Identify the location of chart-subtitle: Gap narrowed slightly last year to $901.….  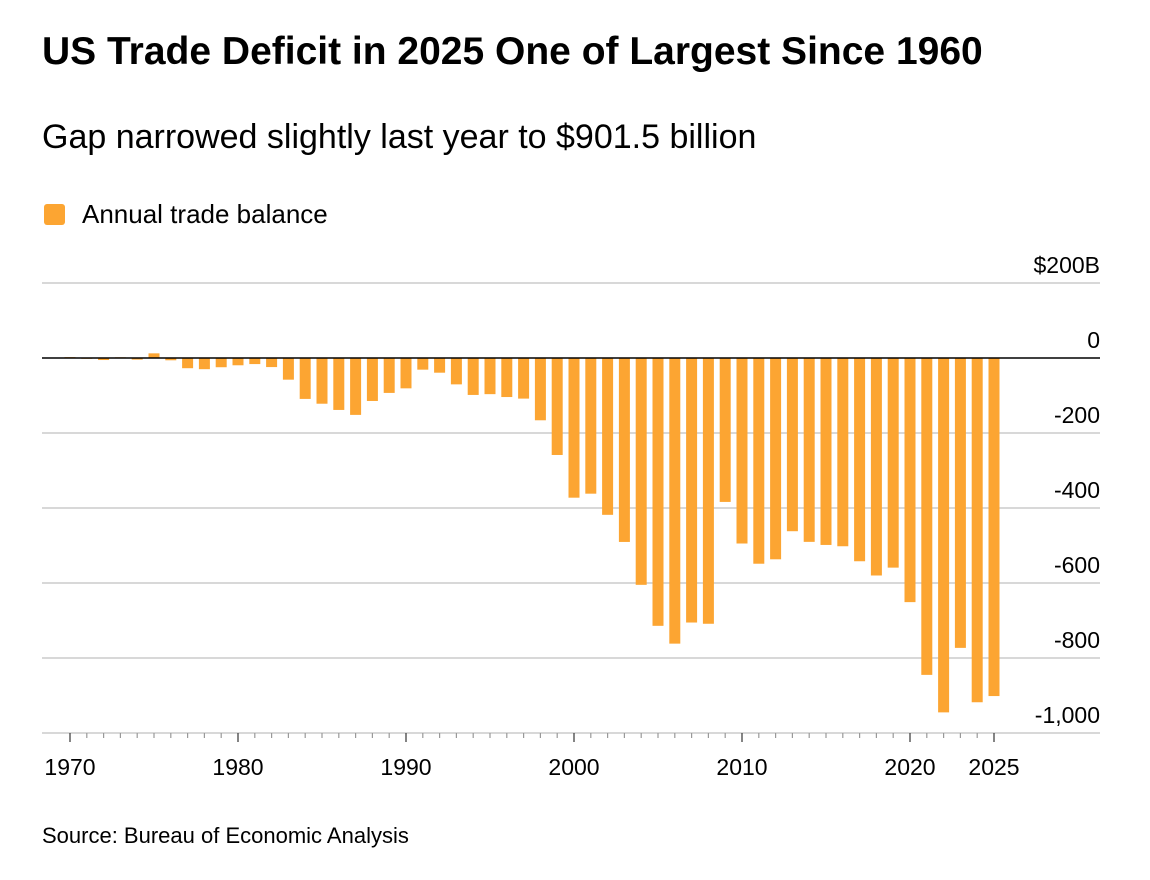
(399, 137).